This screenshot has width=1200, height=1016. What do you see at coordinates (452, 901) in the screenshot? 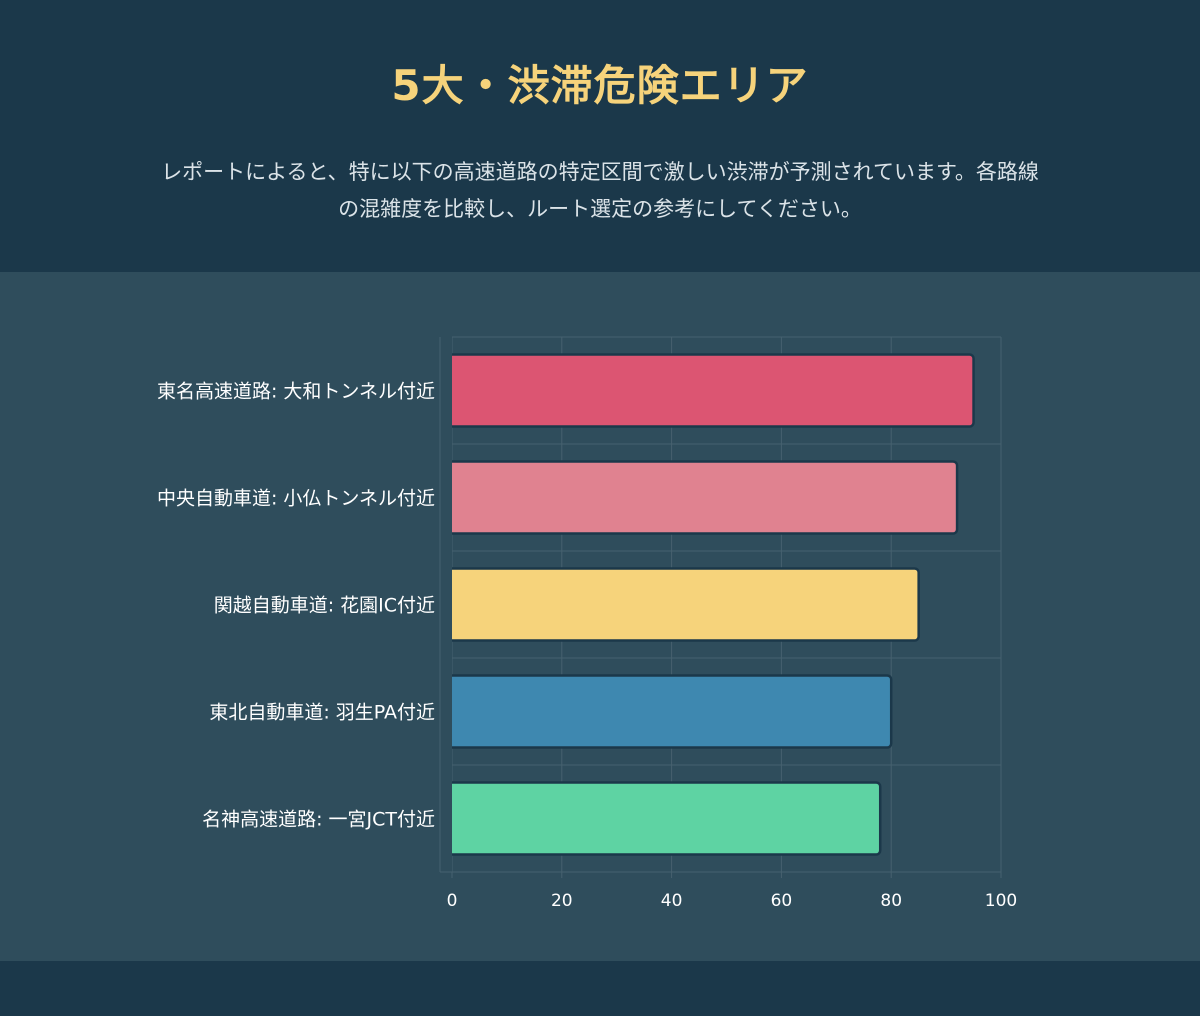
I see `x-tick-label: 0` at bounding box center [452, 901].